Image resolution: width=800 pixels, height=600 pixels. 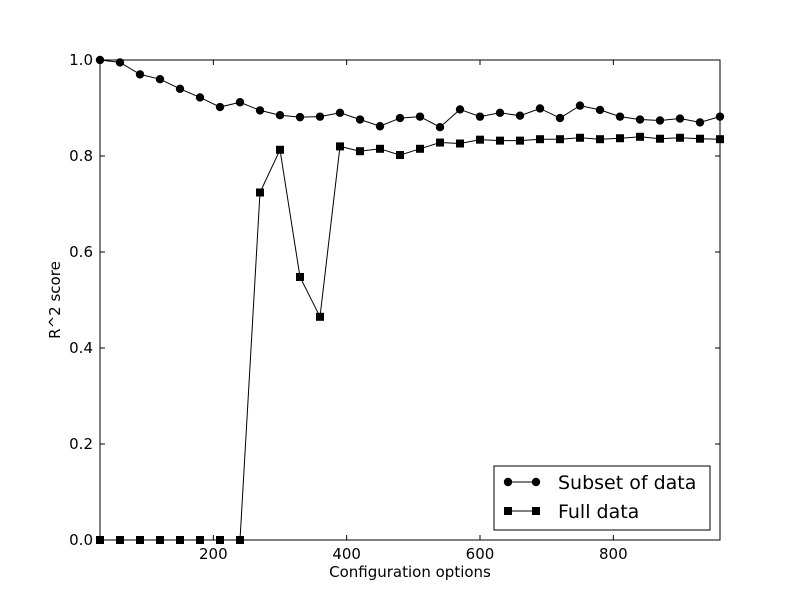 I want to click on y-axis-label: R^2 score, so click(x=55, y=300).